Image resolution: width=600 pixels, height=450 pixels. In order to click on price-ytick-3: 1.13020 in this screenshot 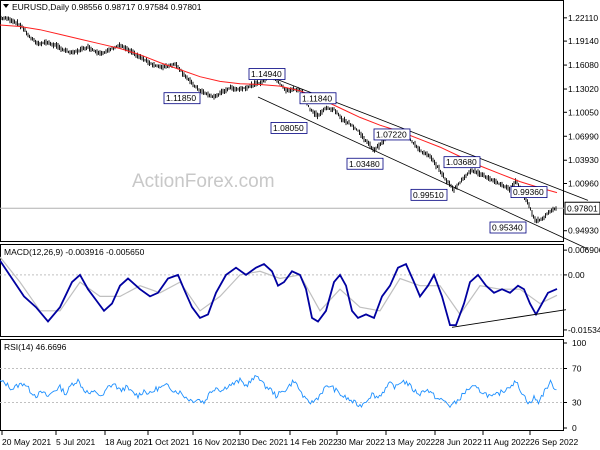, I will do `click(583, 89)`.